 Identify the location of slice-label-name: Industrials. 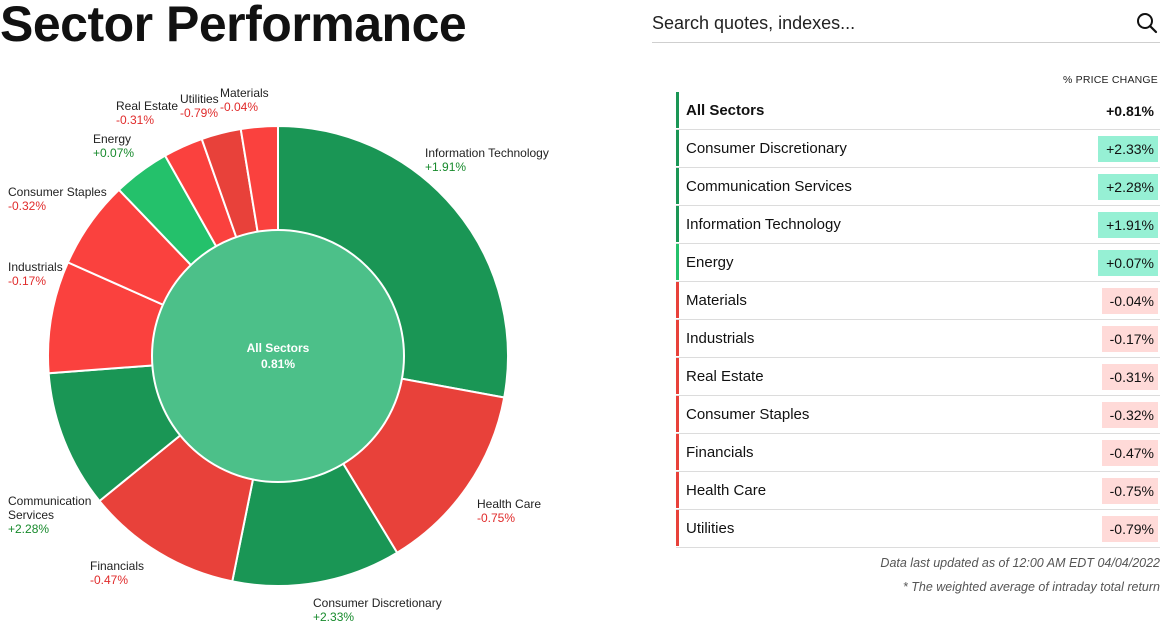
(35, 267).